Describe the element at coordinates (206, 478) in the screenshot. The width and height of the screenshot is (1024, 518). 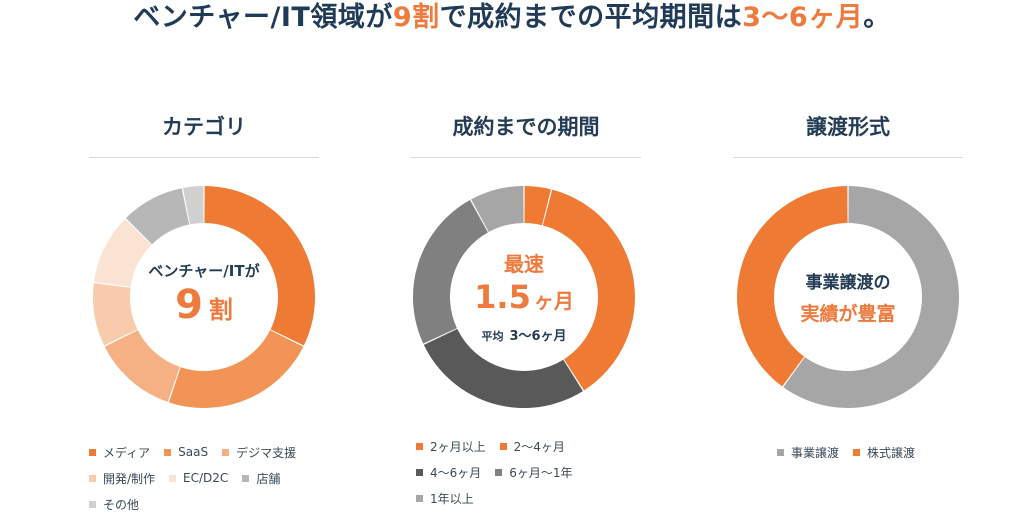
I see `legend-label: EC/D2C` at that location.